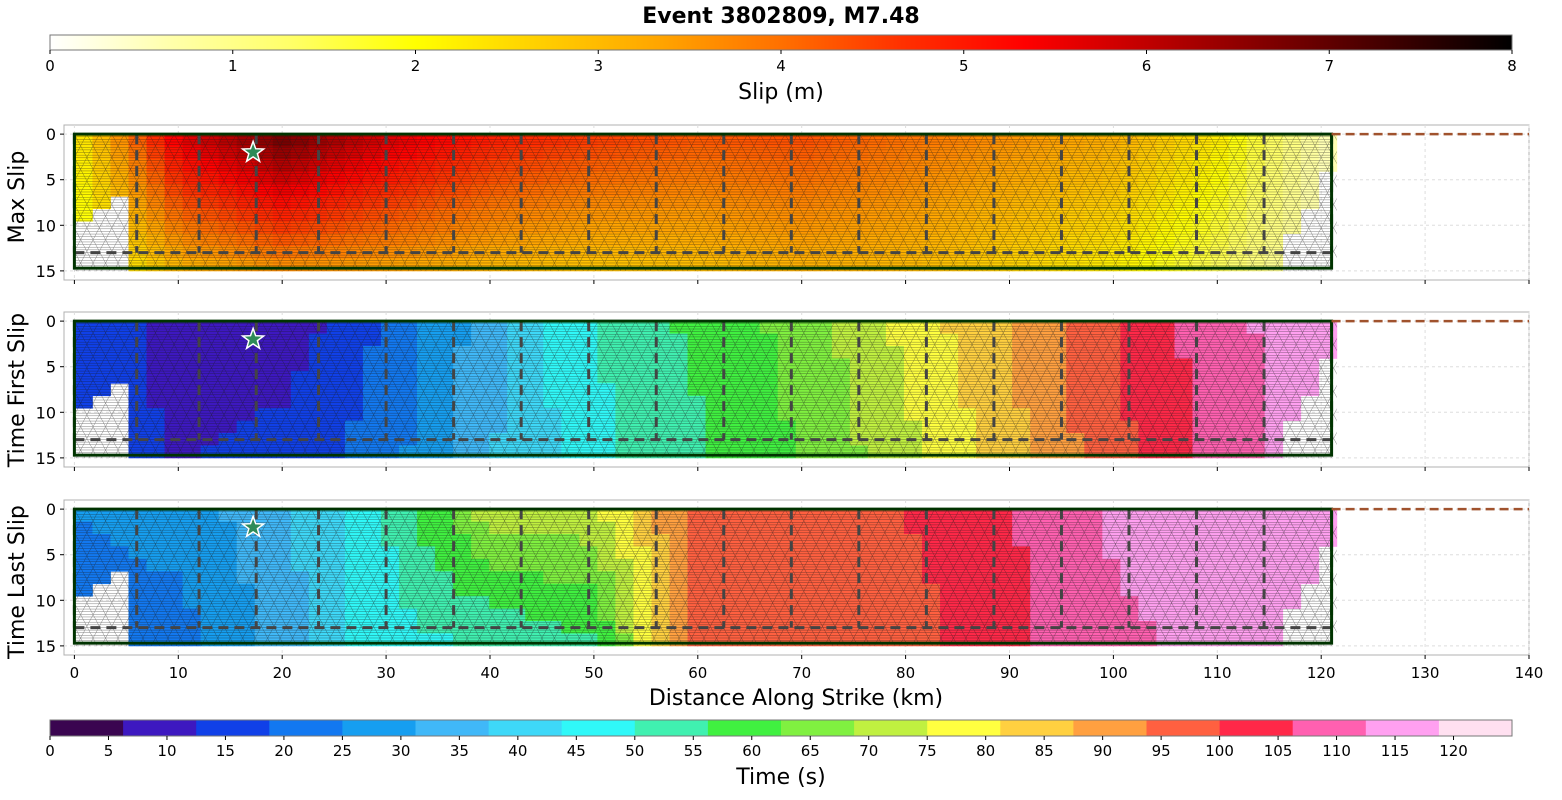 Image resolution: width=1562 pixels, height=800 pixels. What do you see at coordinates (818, 728) in the screenshot?
I see `time-colorbar-swatch` at bounding box center [818, 728].